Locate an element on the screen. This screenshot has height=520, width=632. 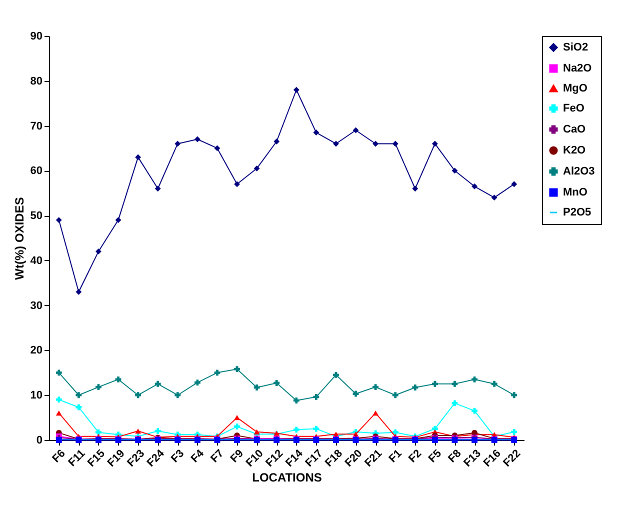
x-tick-label: F5 is located at coordinates (435, 457).